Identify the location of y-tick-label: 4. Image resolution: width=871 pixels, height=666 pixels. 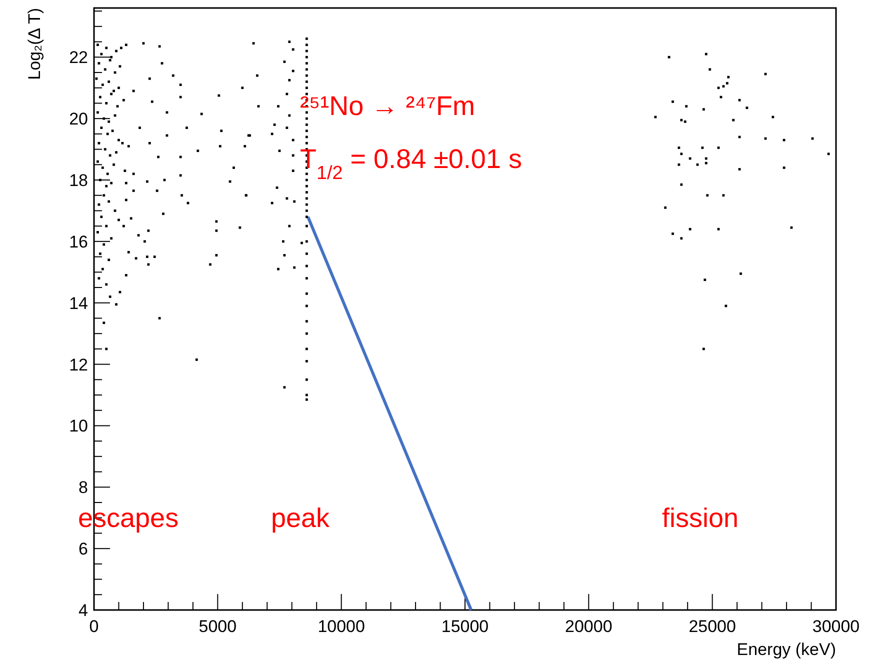
(83, 610).